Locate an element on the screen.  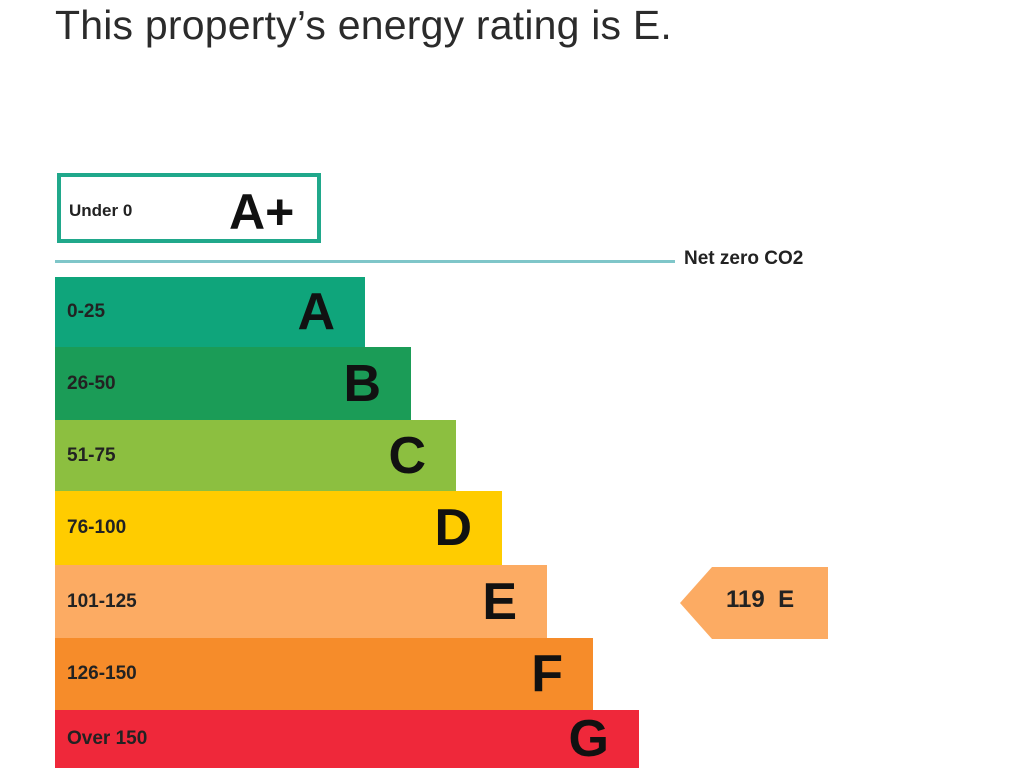
band-d: 76-100 D is located at coordinates (278, 528).